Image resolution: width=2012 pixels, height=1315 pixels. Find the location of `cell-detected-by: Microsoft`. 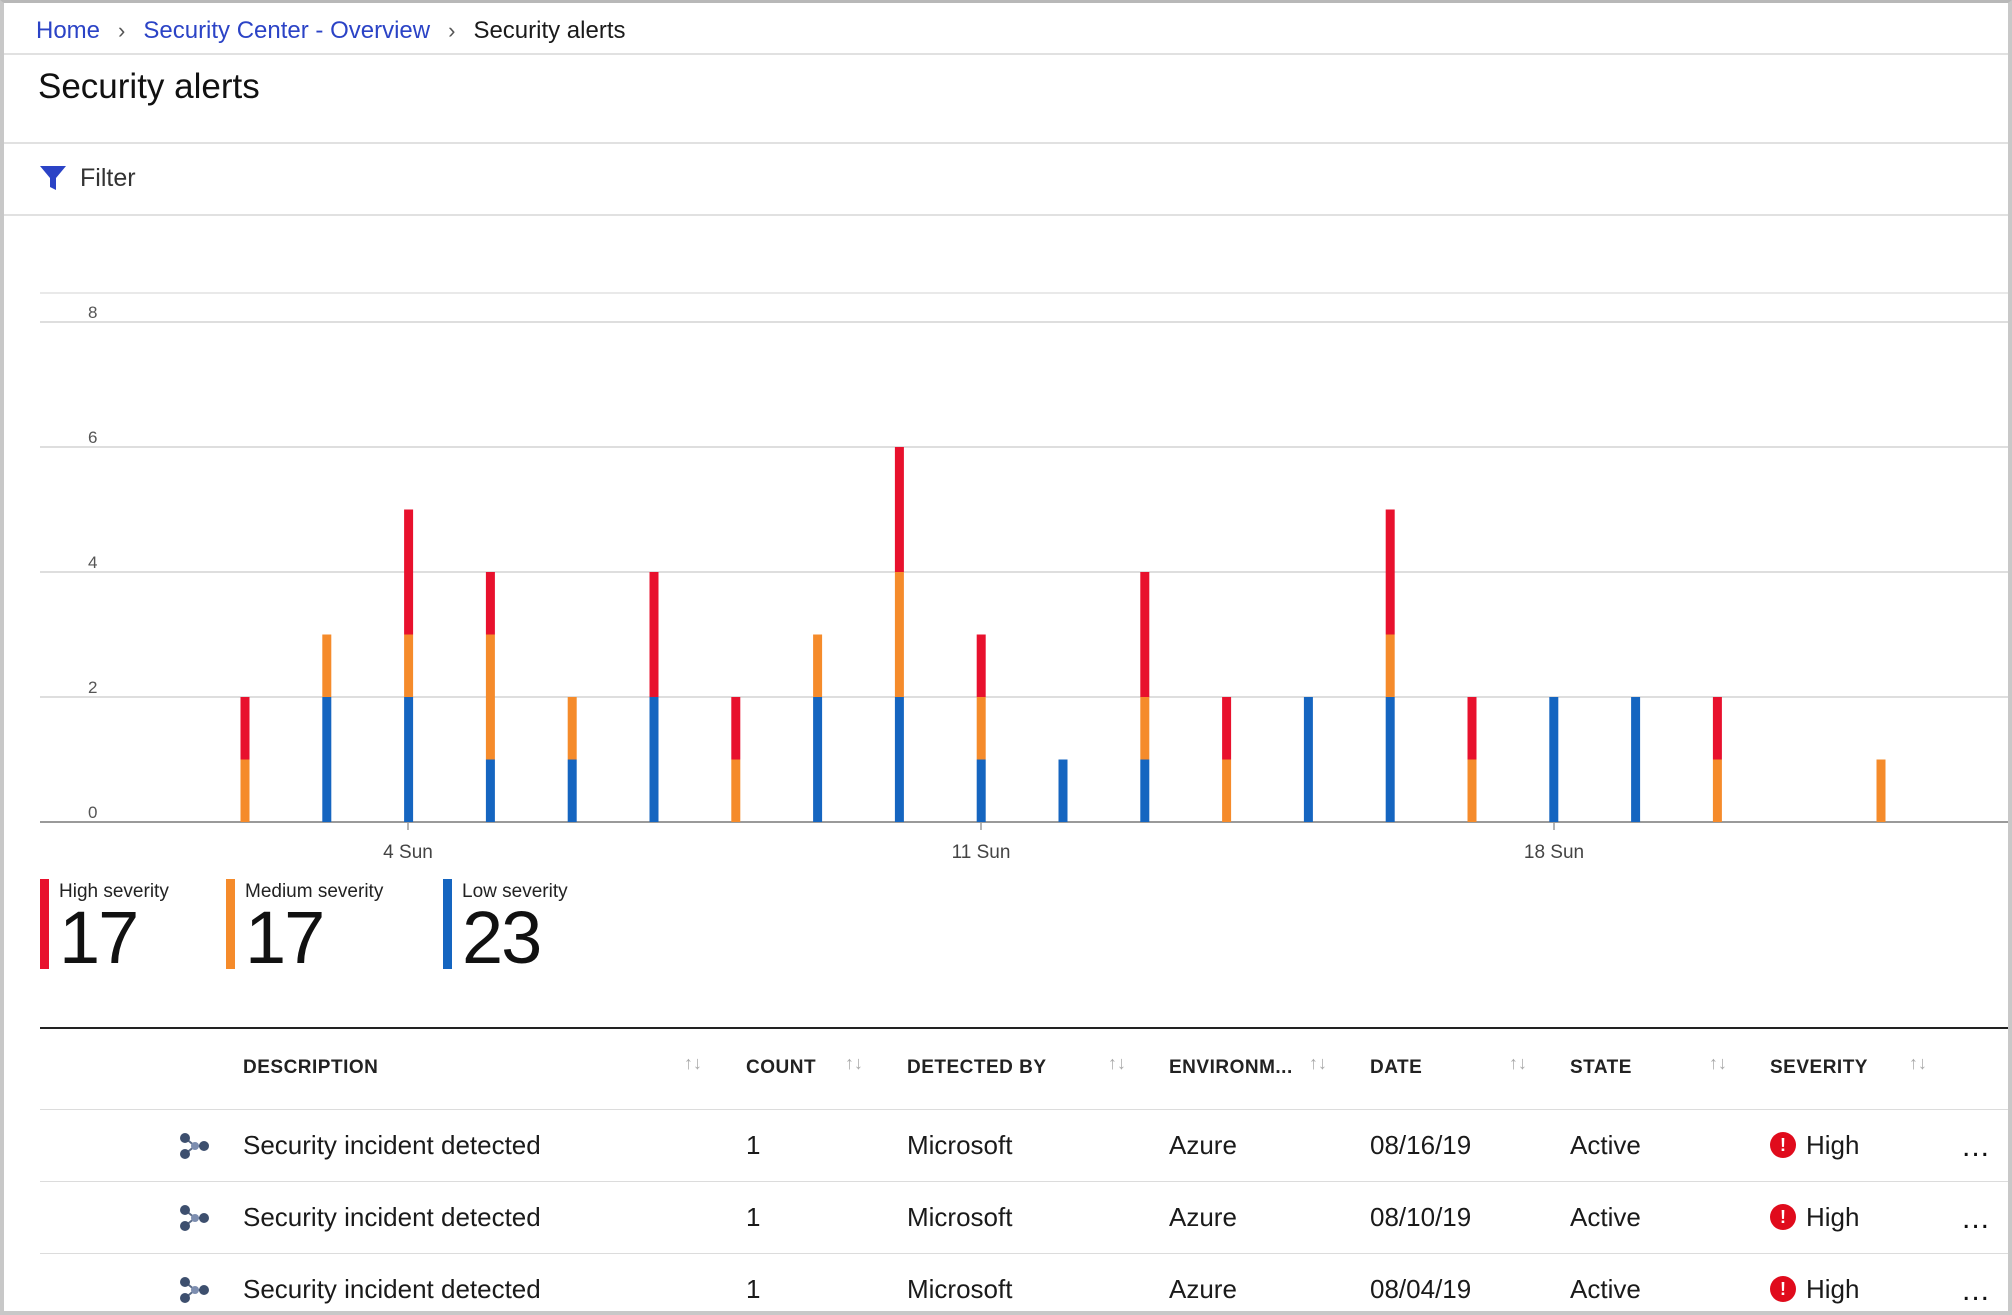

cell-detected-by: Microsoft is located at coordinates (960, 1145).